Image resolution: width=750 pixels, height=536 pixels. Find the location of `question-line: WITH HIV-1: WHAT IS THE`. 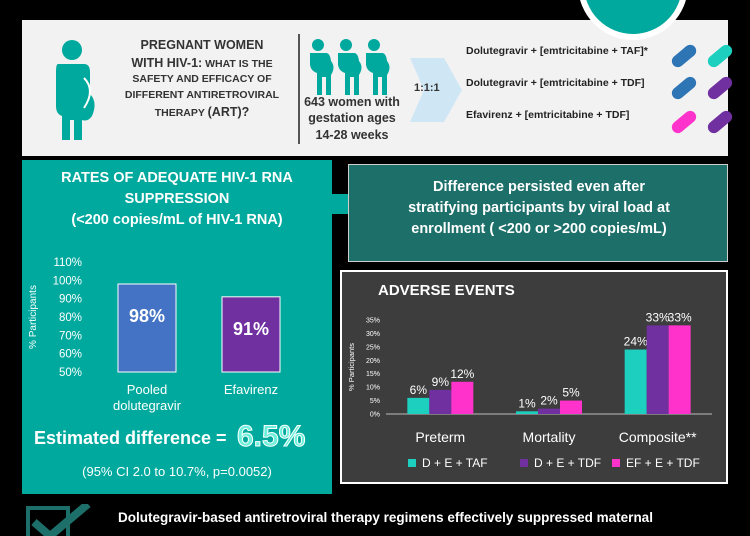

question-line: WITH HIV-1: WHAT IS THE is located at coordinates (202, 63).